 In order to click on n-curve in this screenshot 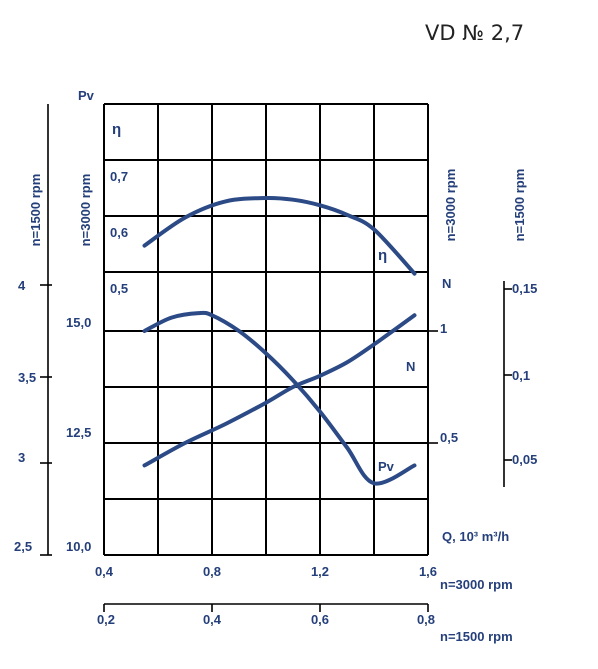, I will do `click(279, 390)`.